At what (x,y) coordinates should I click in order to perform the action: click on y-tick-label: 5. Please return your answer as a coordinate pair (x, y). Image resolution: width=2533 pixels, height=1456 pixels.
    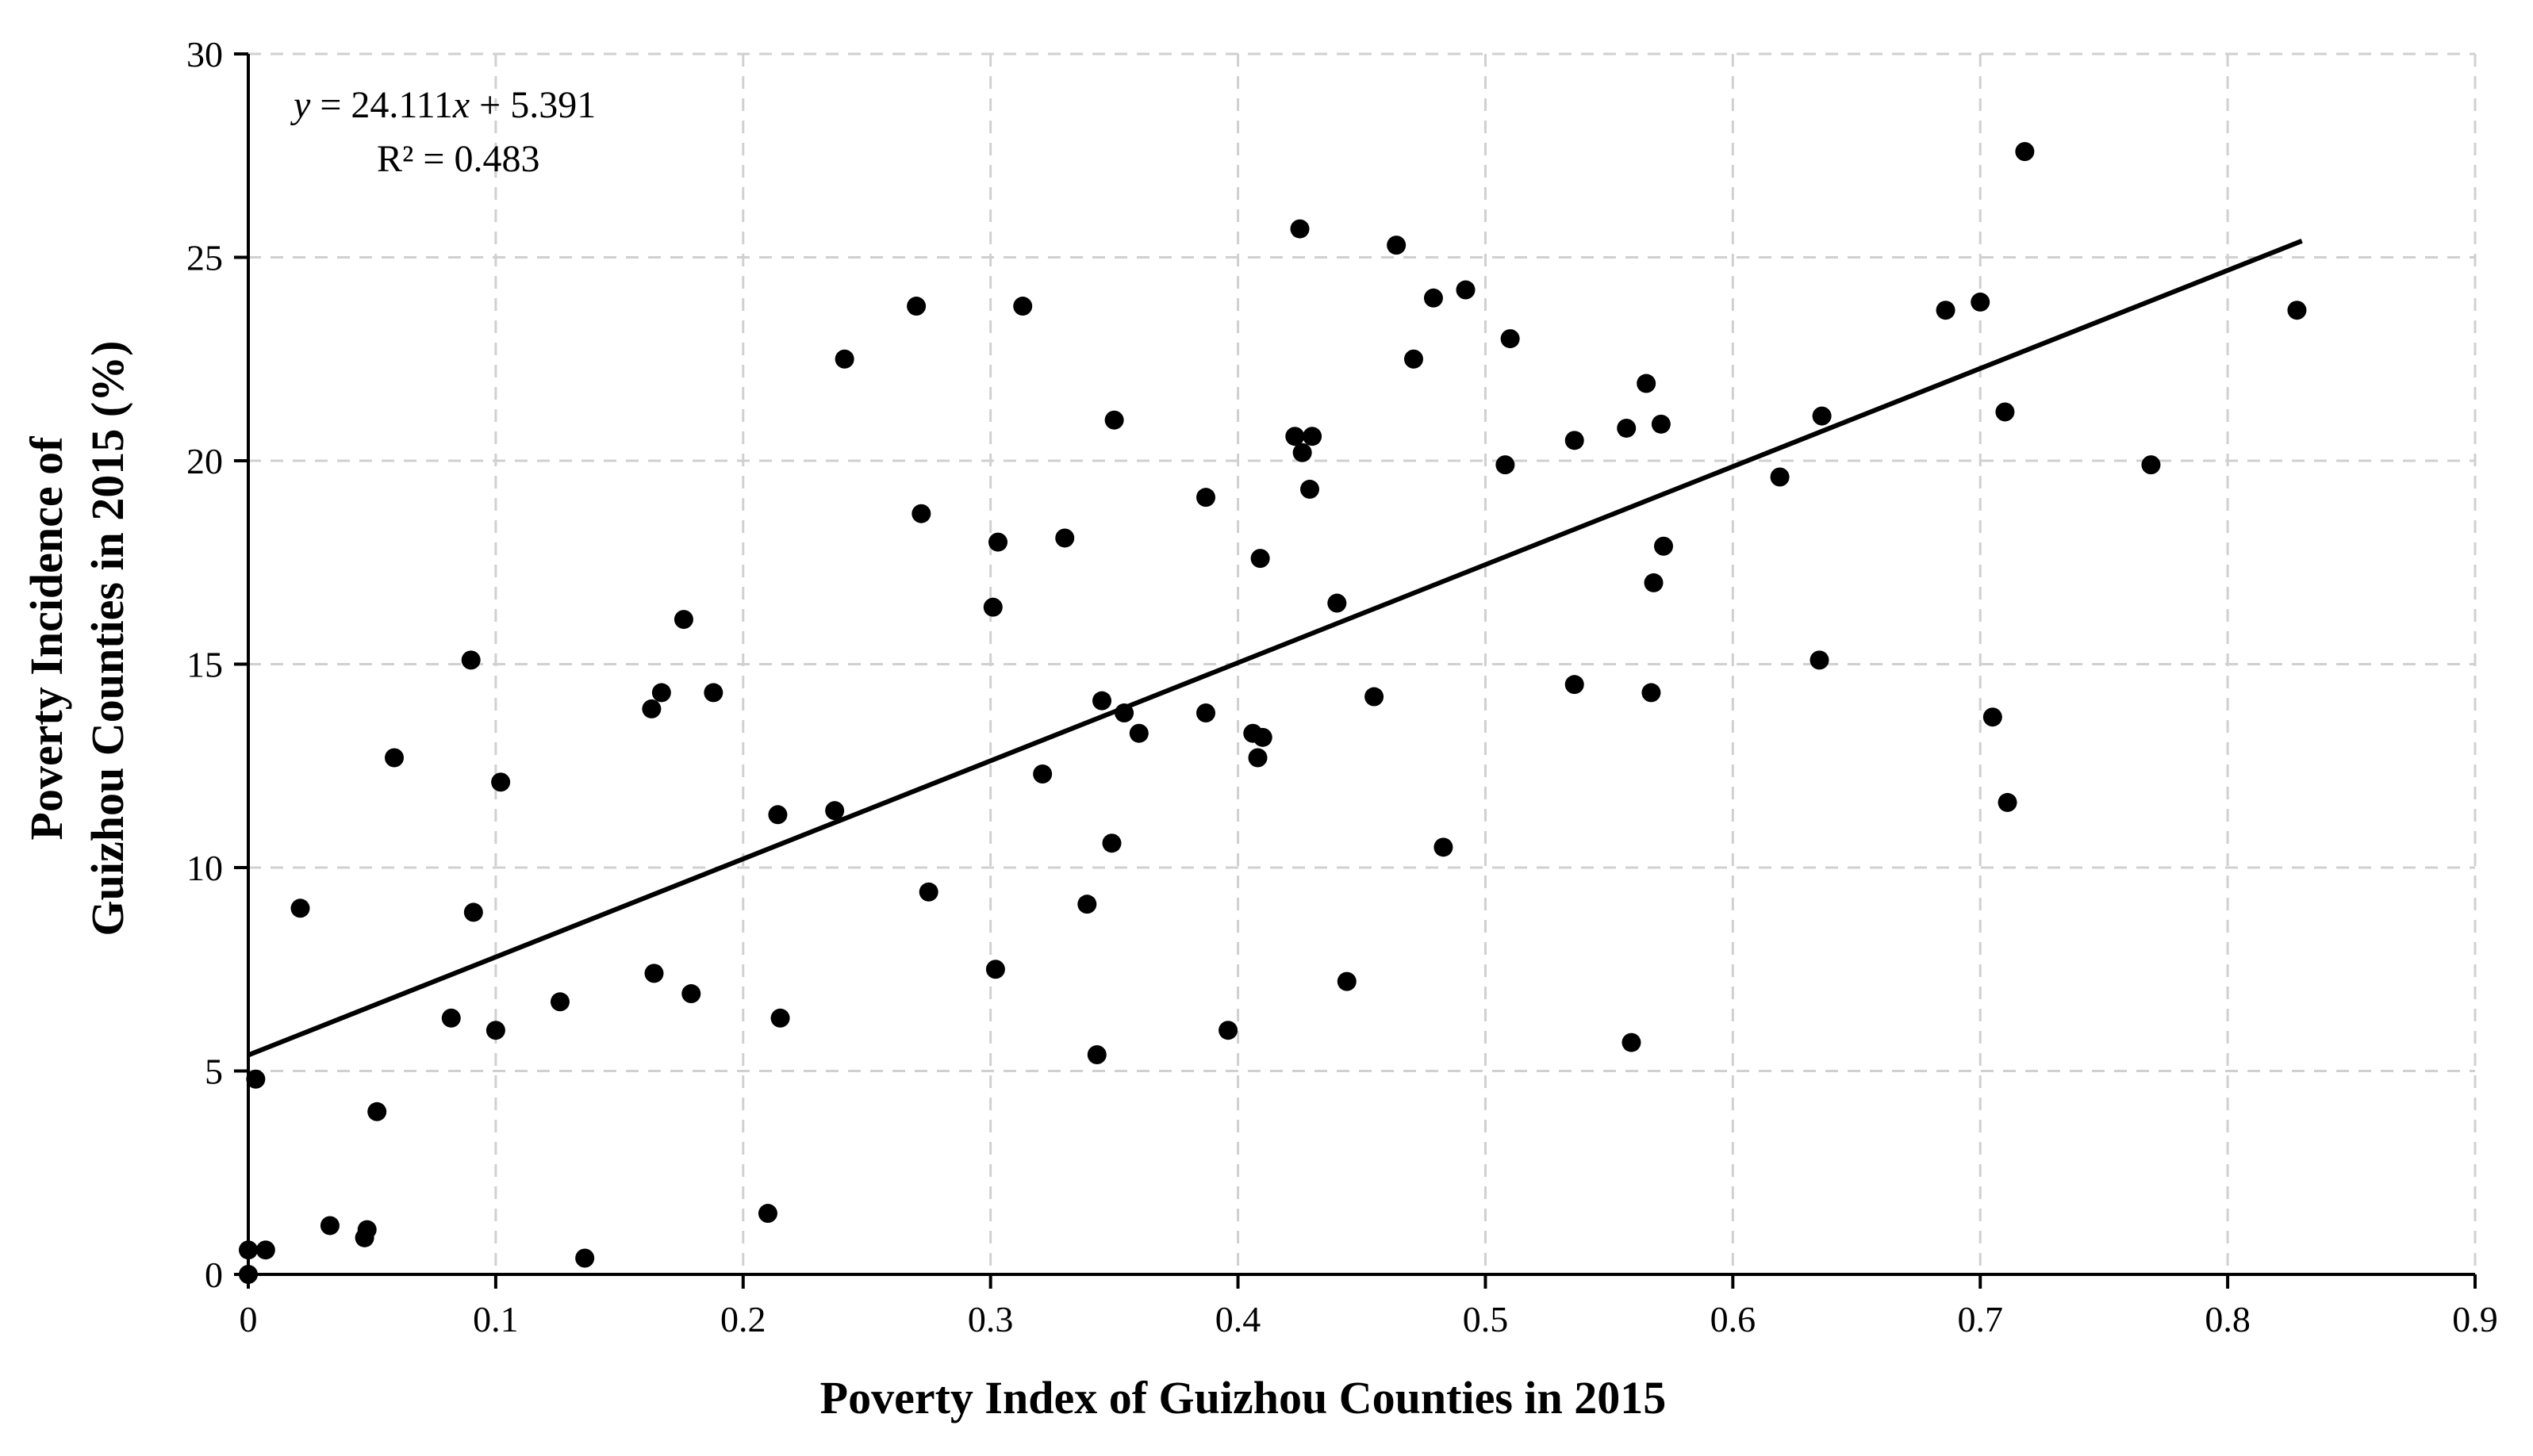
    Looking at the image, I should click on (214, 1072).